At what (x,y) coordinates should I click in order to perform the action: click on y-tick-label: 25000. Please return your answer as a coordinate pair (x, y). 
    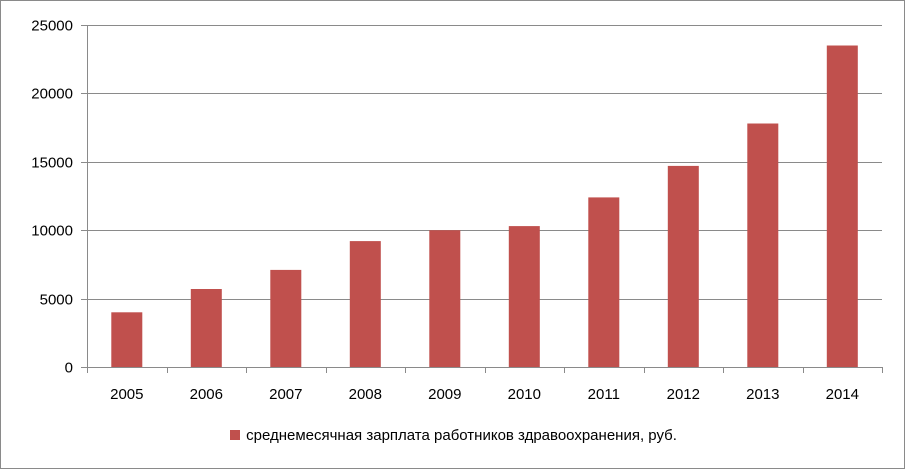
    Looking at the image, I should click on (52, 26).